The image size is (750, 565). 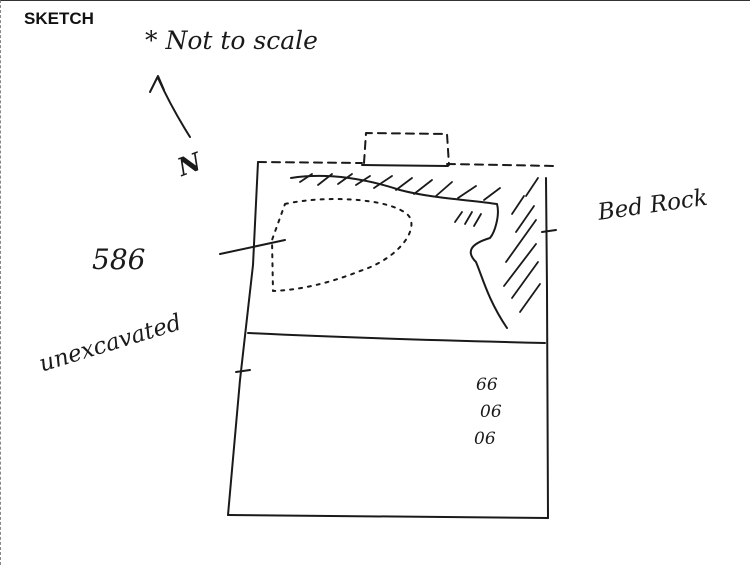 What do you see at coordinates (487, 385) in the screenshot?
I see `mark-item: 66` at bounding box center [487, 385].